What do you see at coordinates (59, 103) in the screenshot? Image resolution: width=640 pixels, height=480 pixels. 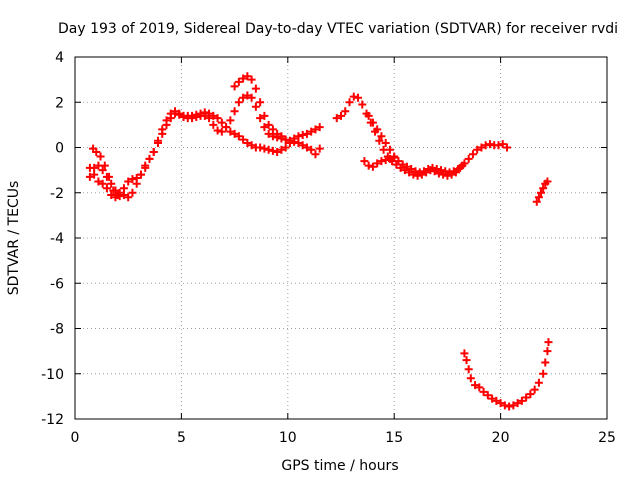 I see `y-tick-label: 2` at bounding box center [59, 103].